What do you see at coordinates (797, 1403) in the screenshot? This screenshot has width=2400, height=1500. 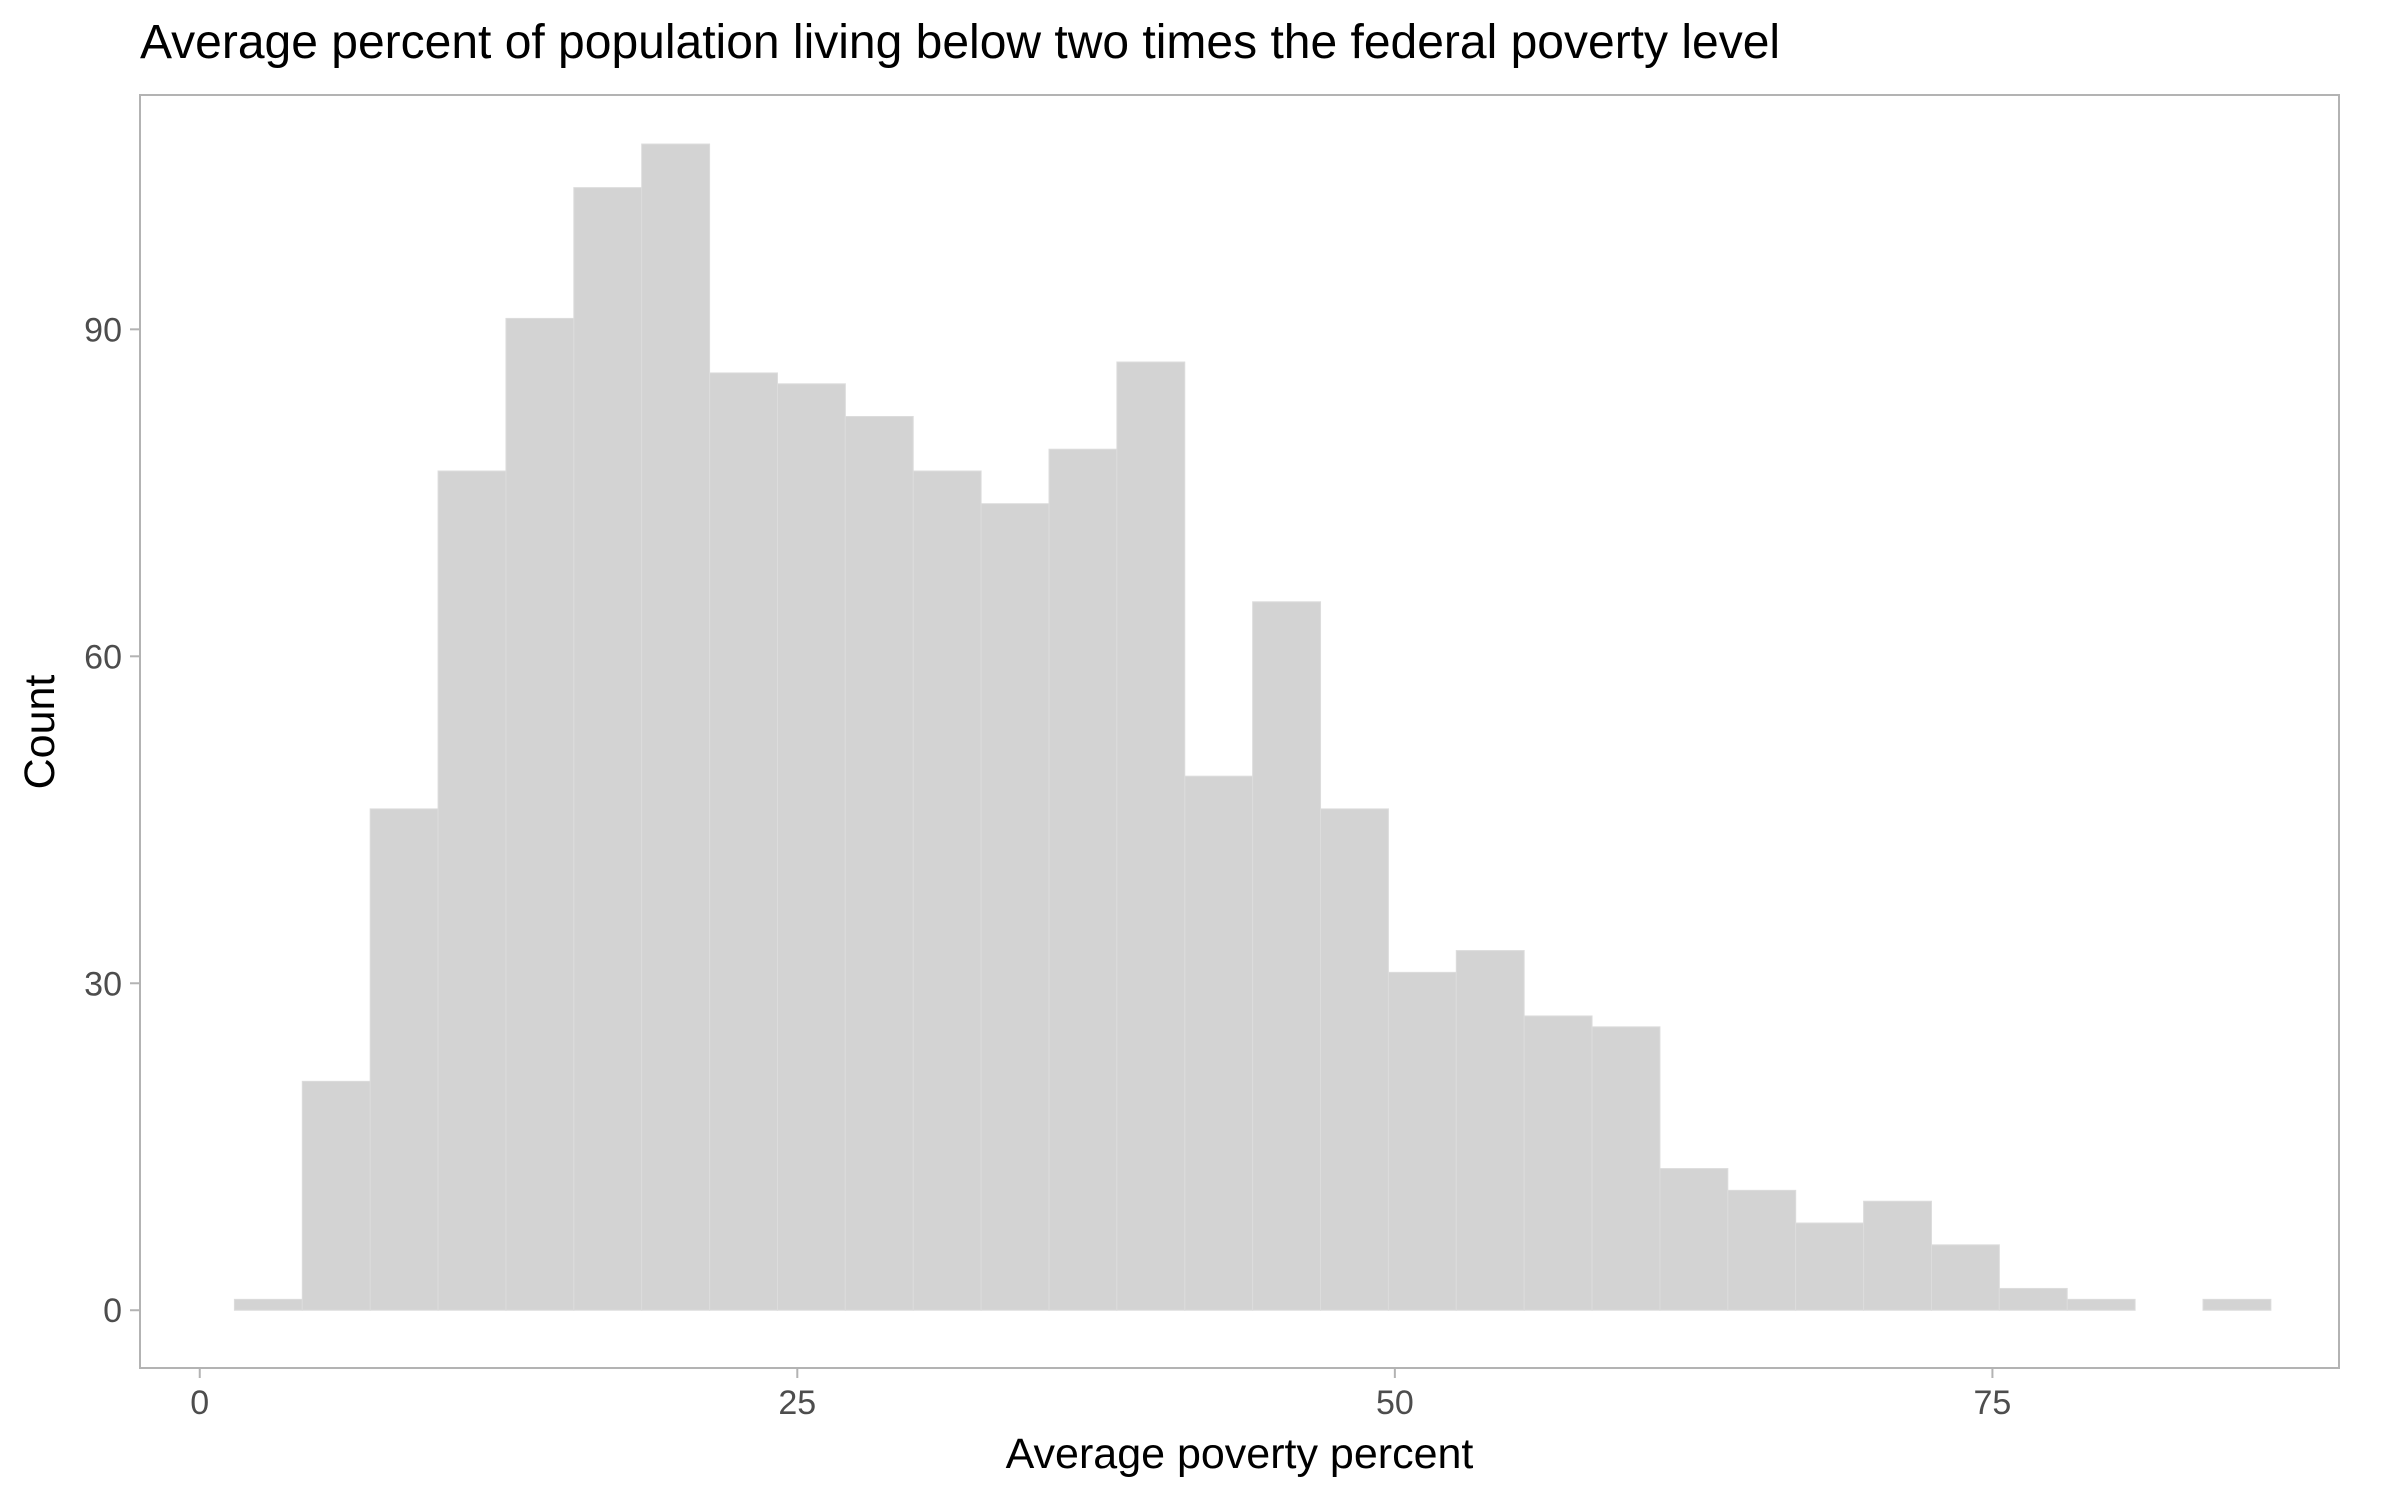 I see `x-tick-label: 25` at bounding box center [797, 1403].